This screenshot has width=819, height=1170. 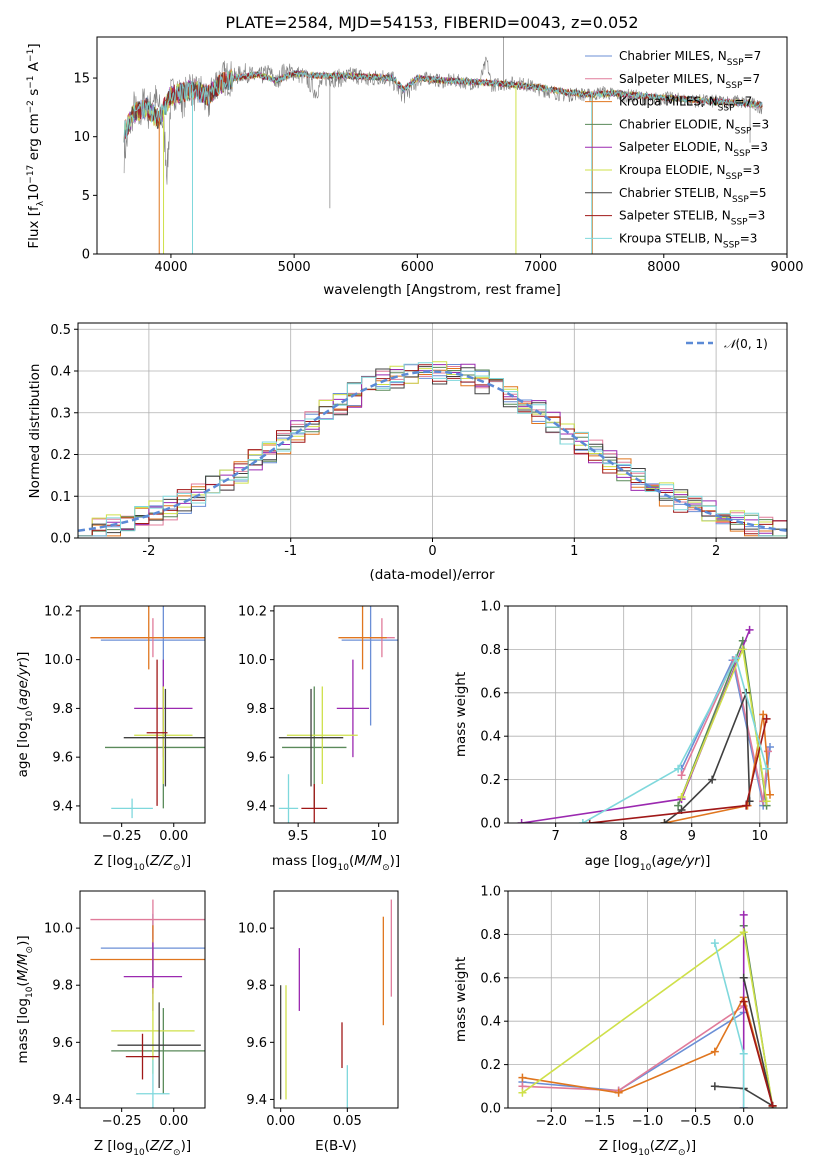 What do you see at coordinates (694, 126) in the screenshot?
I see `legend-label: Chabrier ELODIE, NSSP=3` at bounding box center [694, 126].